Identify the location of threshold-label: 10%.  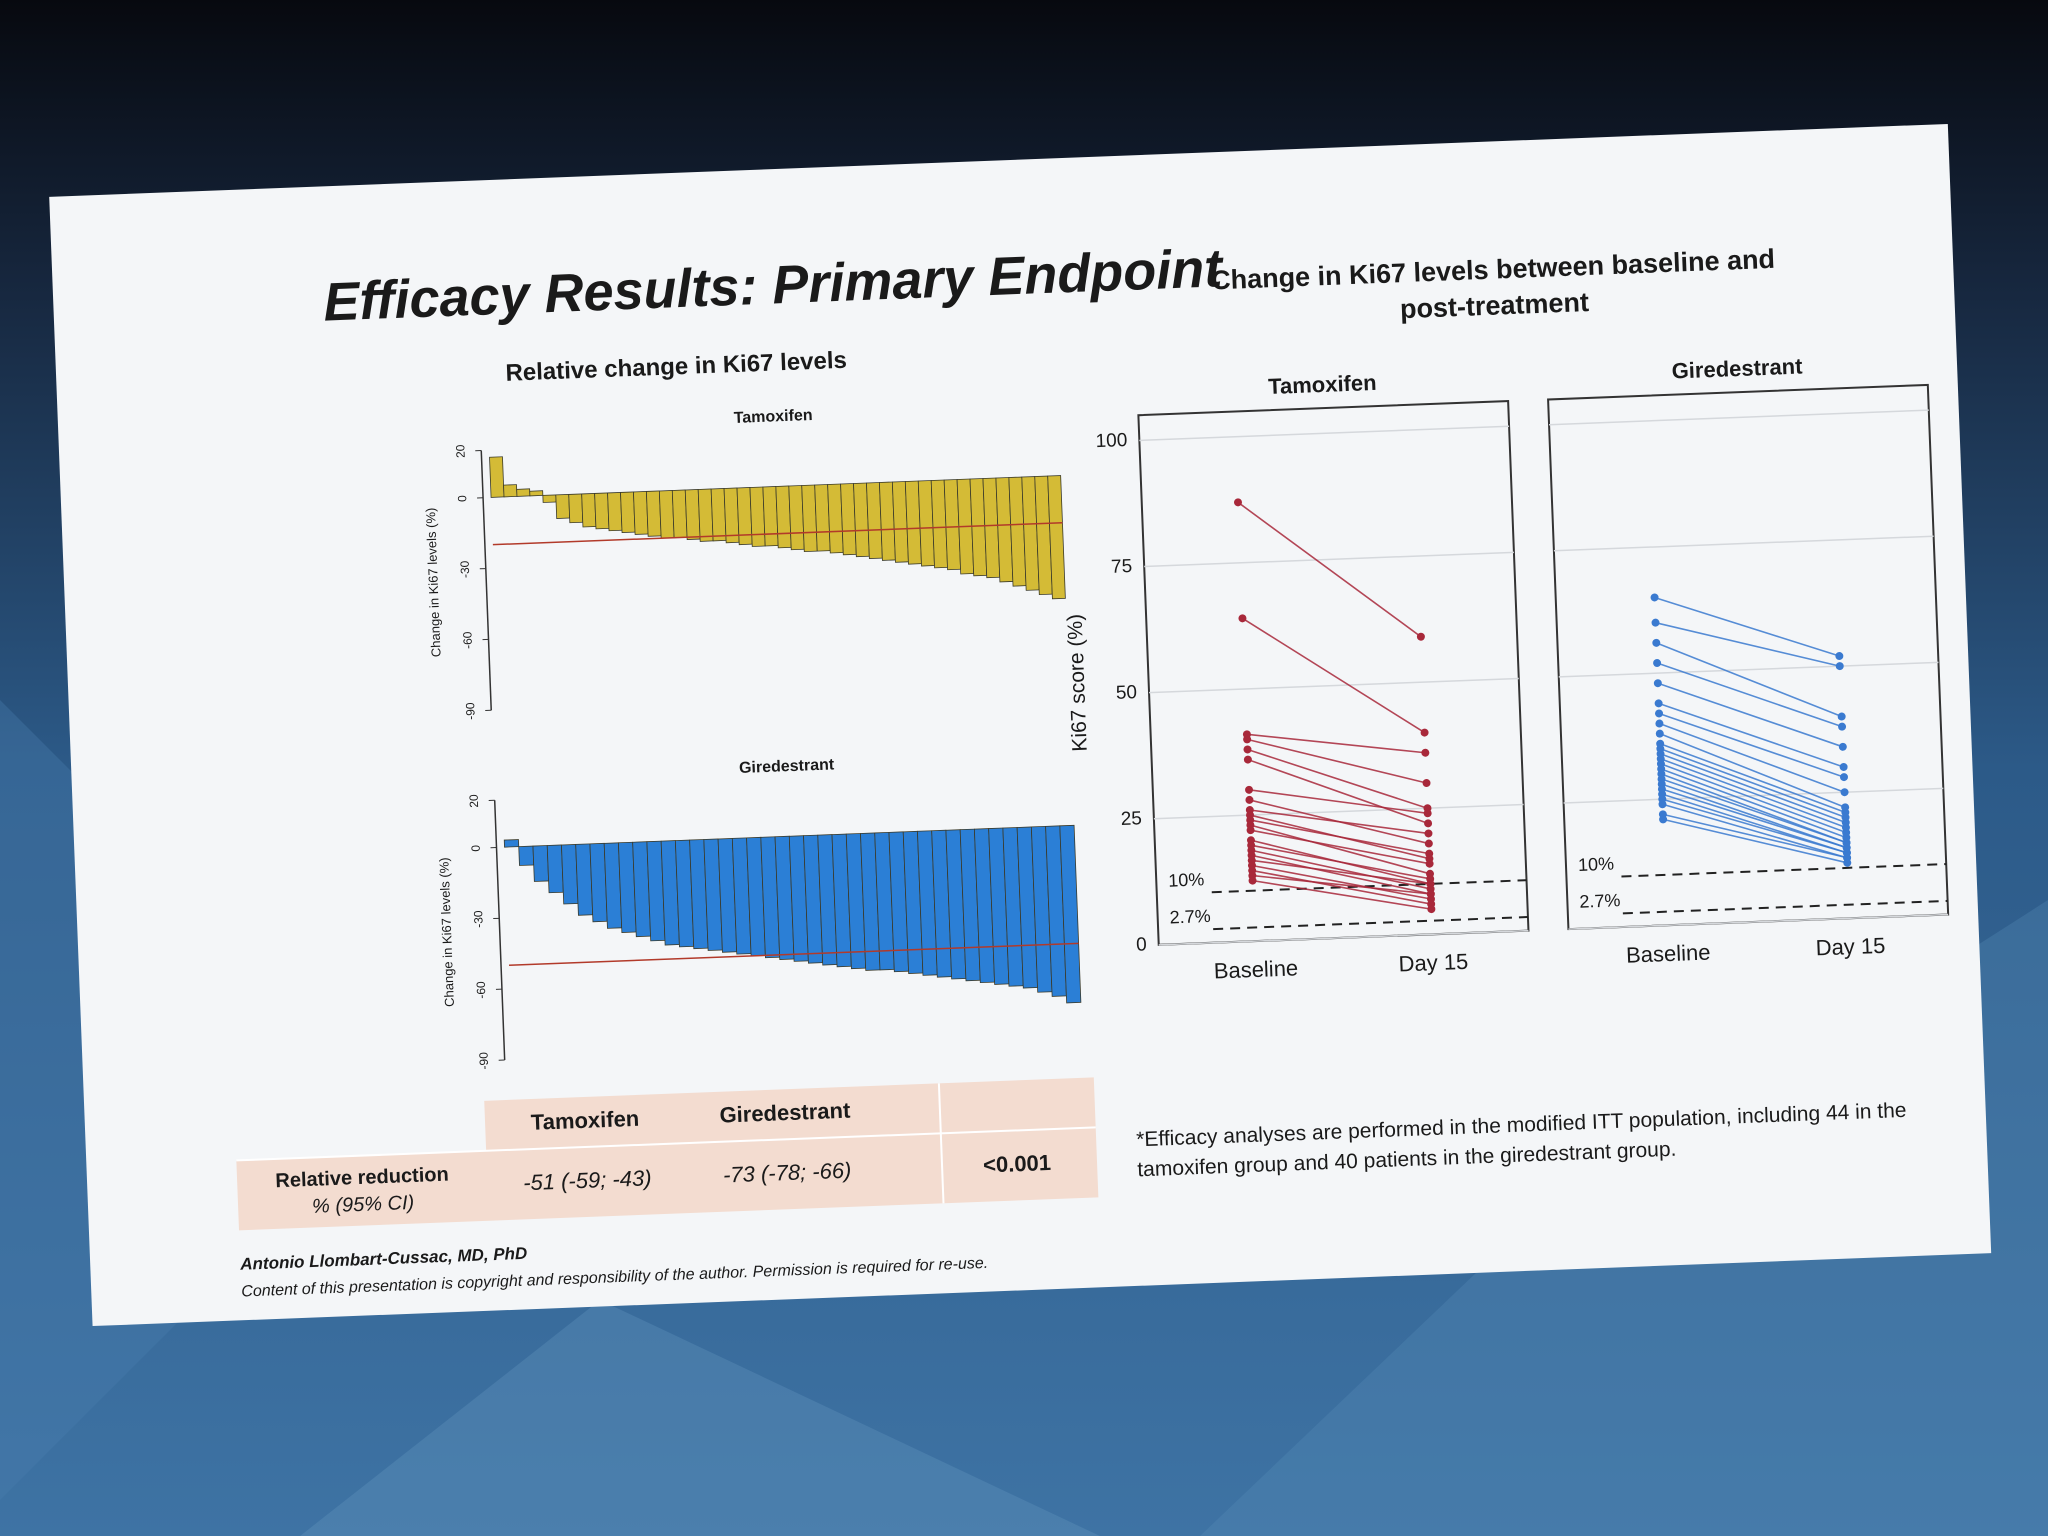
(1186, 879).